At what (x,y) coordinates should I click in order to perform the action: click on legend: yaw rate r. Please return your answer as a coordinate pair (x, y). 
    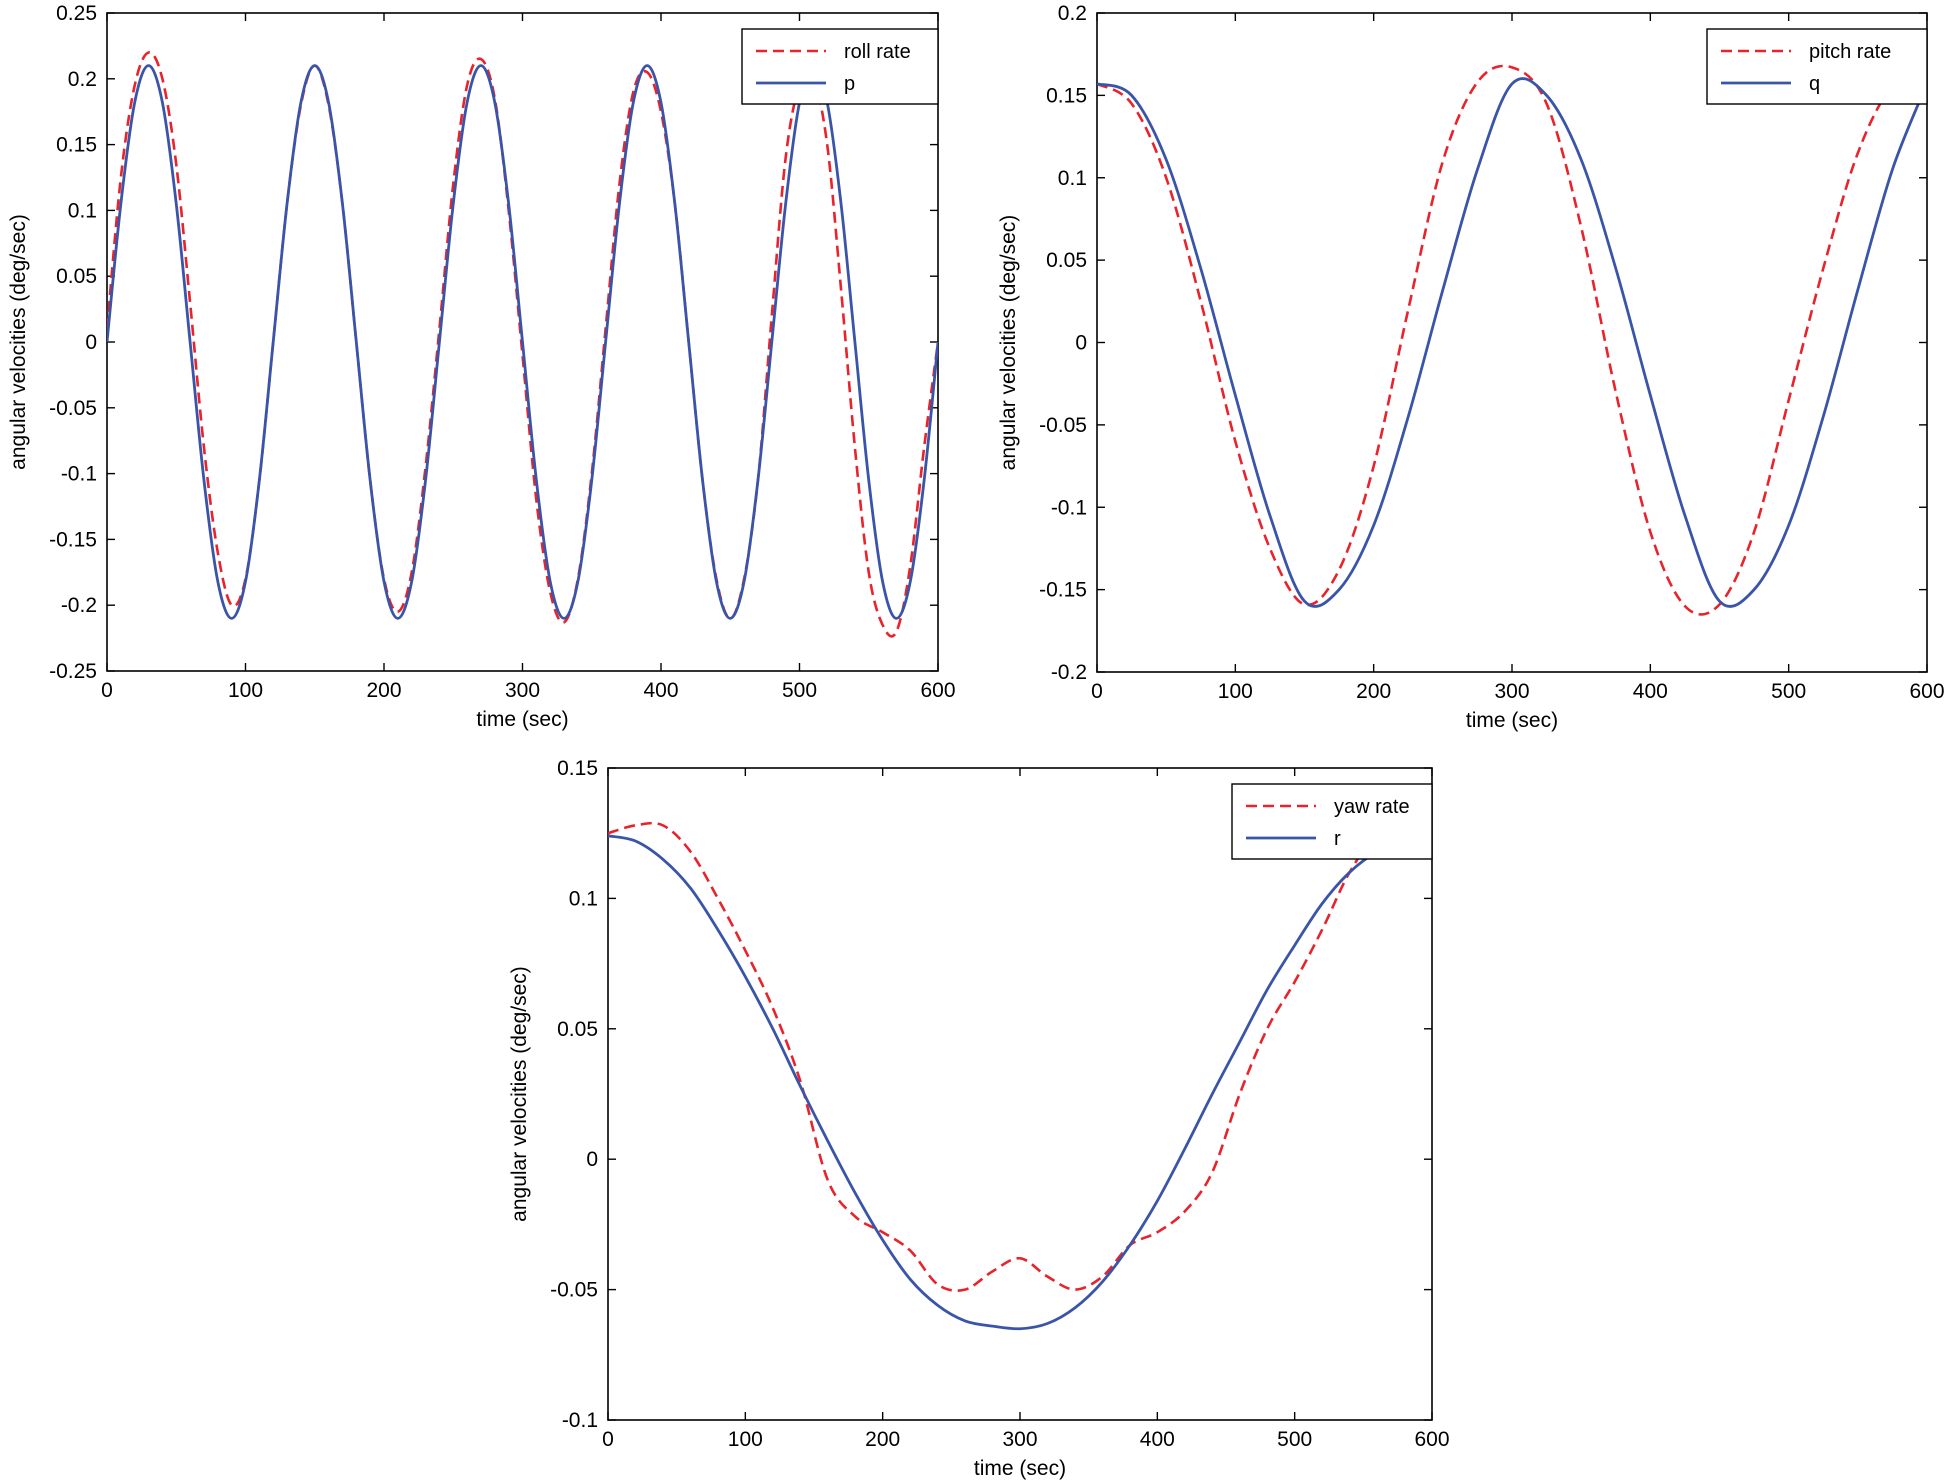
    Looking at the image, I should click on (1332, 821).